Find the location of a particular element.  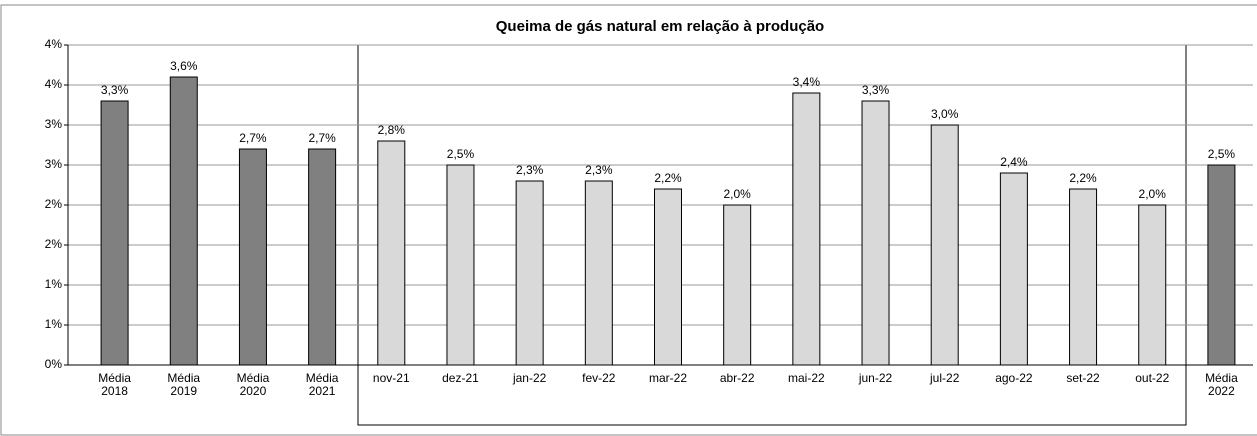

data-label: 3,4% is located at coordinates (807, 82).